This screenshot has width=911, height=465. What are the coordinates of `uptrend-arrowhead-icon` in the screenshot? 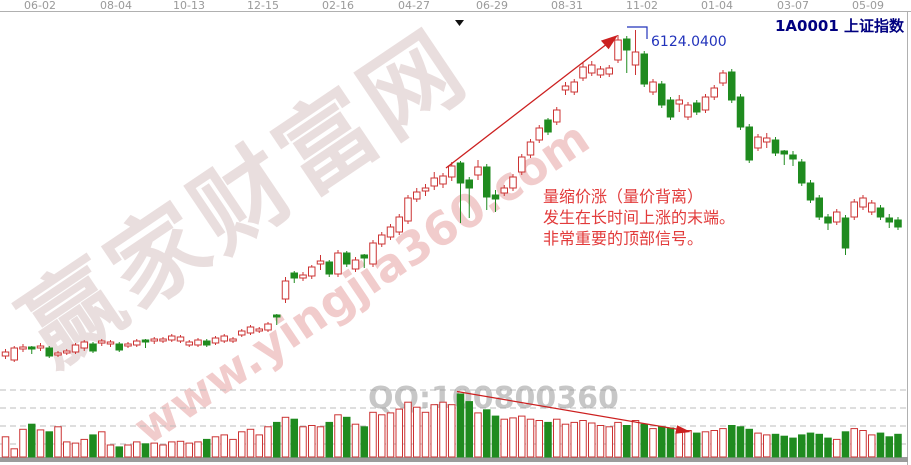 It's located at (609, 42).